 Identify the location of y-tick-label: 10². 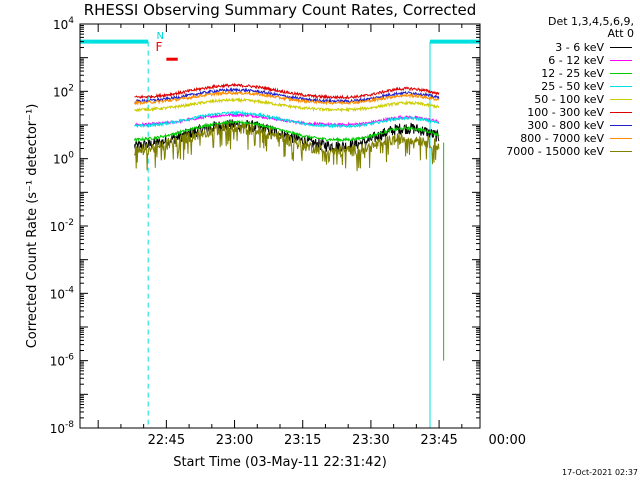
(63, 91).